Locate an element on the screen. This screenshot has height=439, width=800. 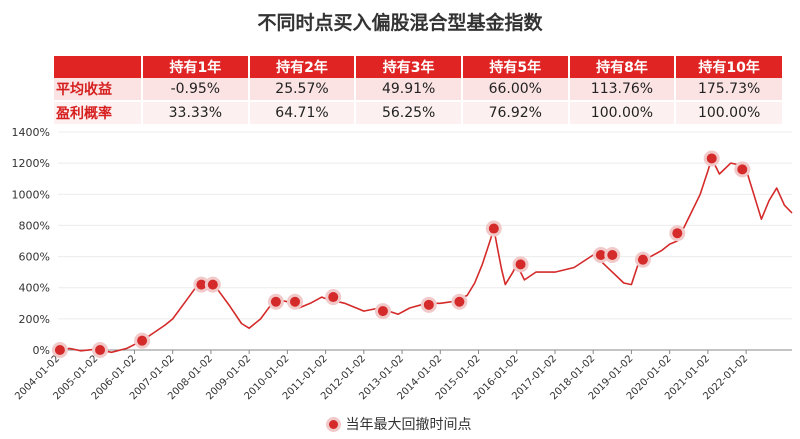
y-tick-label: 1400% is located at coordinates (31, 132).